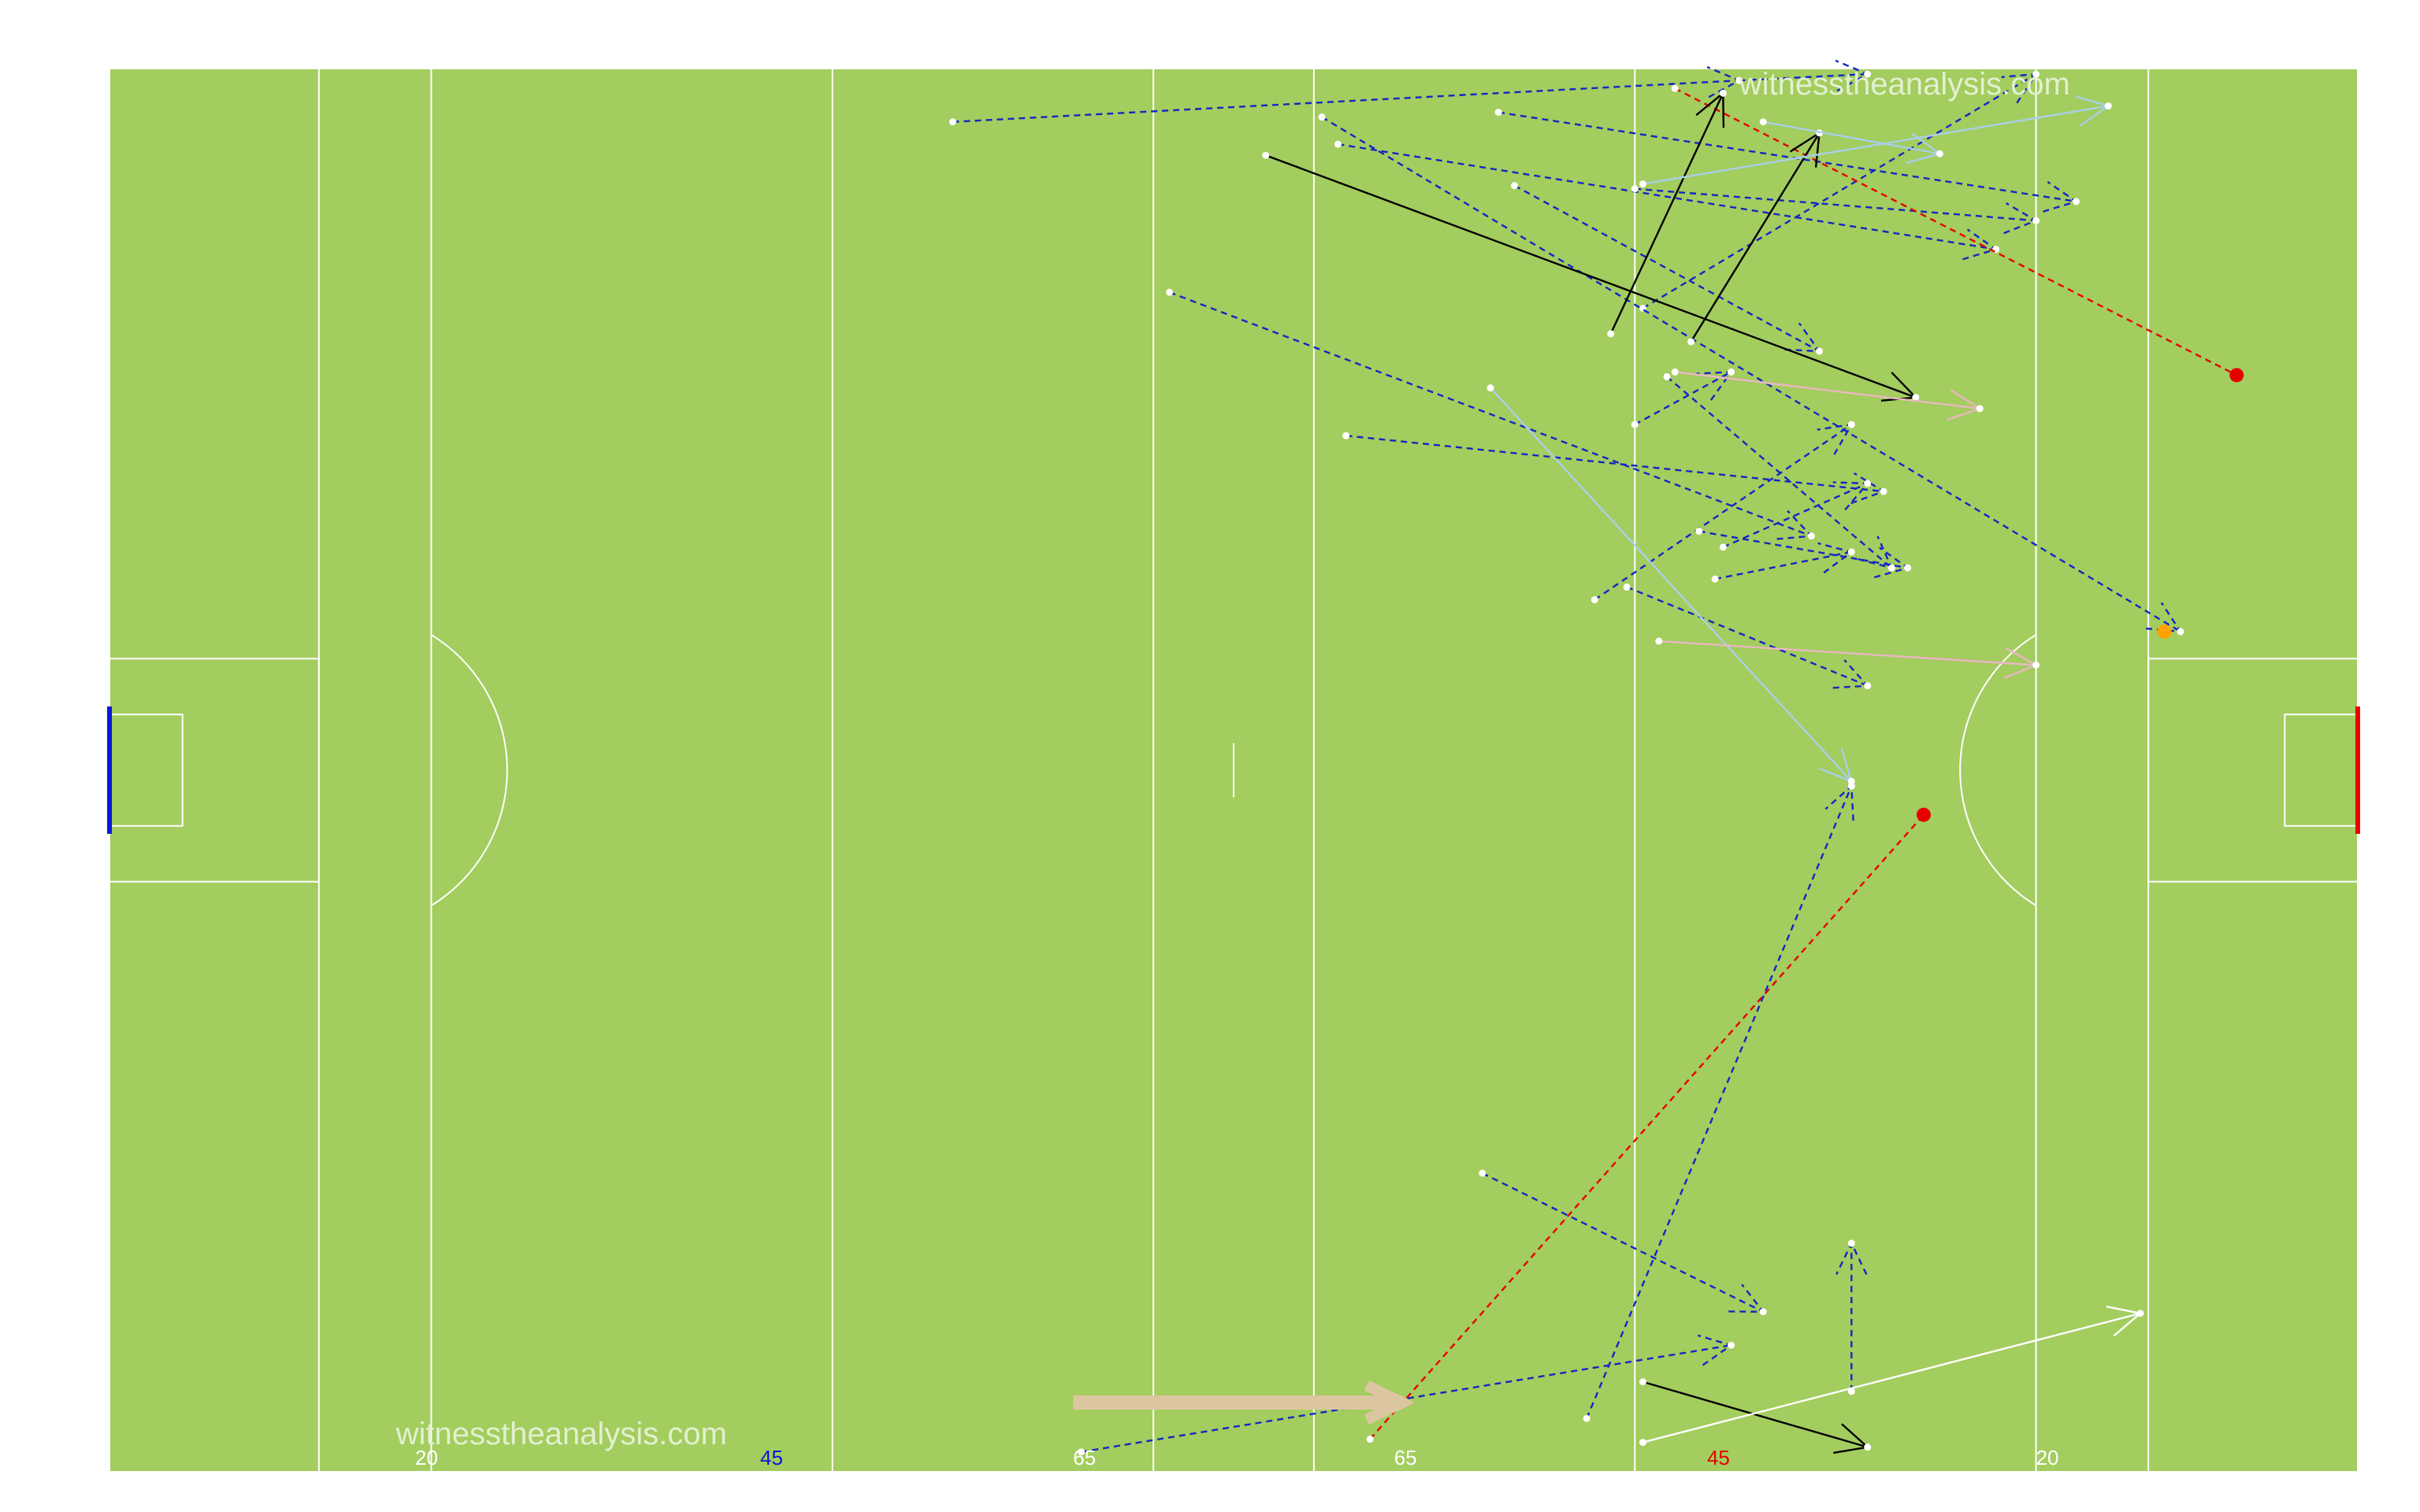  What do you see at coordinates (2252, 770) in the screenshot?
I see `right-large-rectangle` at bounding box center [2252, 770].